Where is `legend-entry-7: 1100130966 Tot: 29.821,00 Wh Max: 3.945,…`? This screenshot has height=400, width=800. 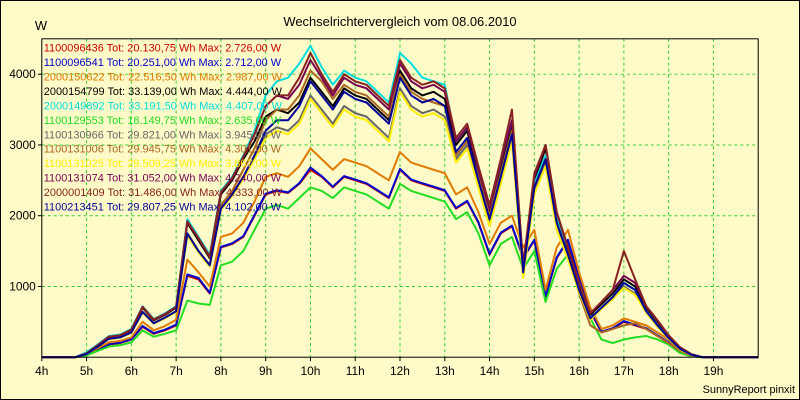 legend-entry-7: 1100130966 Tot: 29.821,00 Wh Max: 3.945,… is located at coordinates (163, 135).